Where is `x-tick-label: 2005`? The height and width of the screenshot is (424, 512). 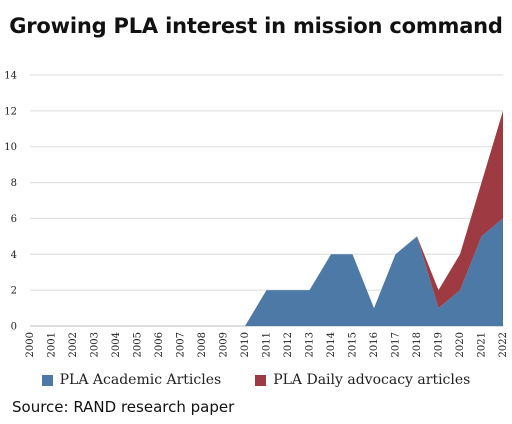 x-tick-label: 2005 is located at coordinates (138, 344).